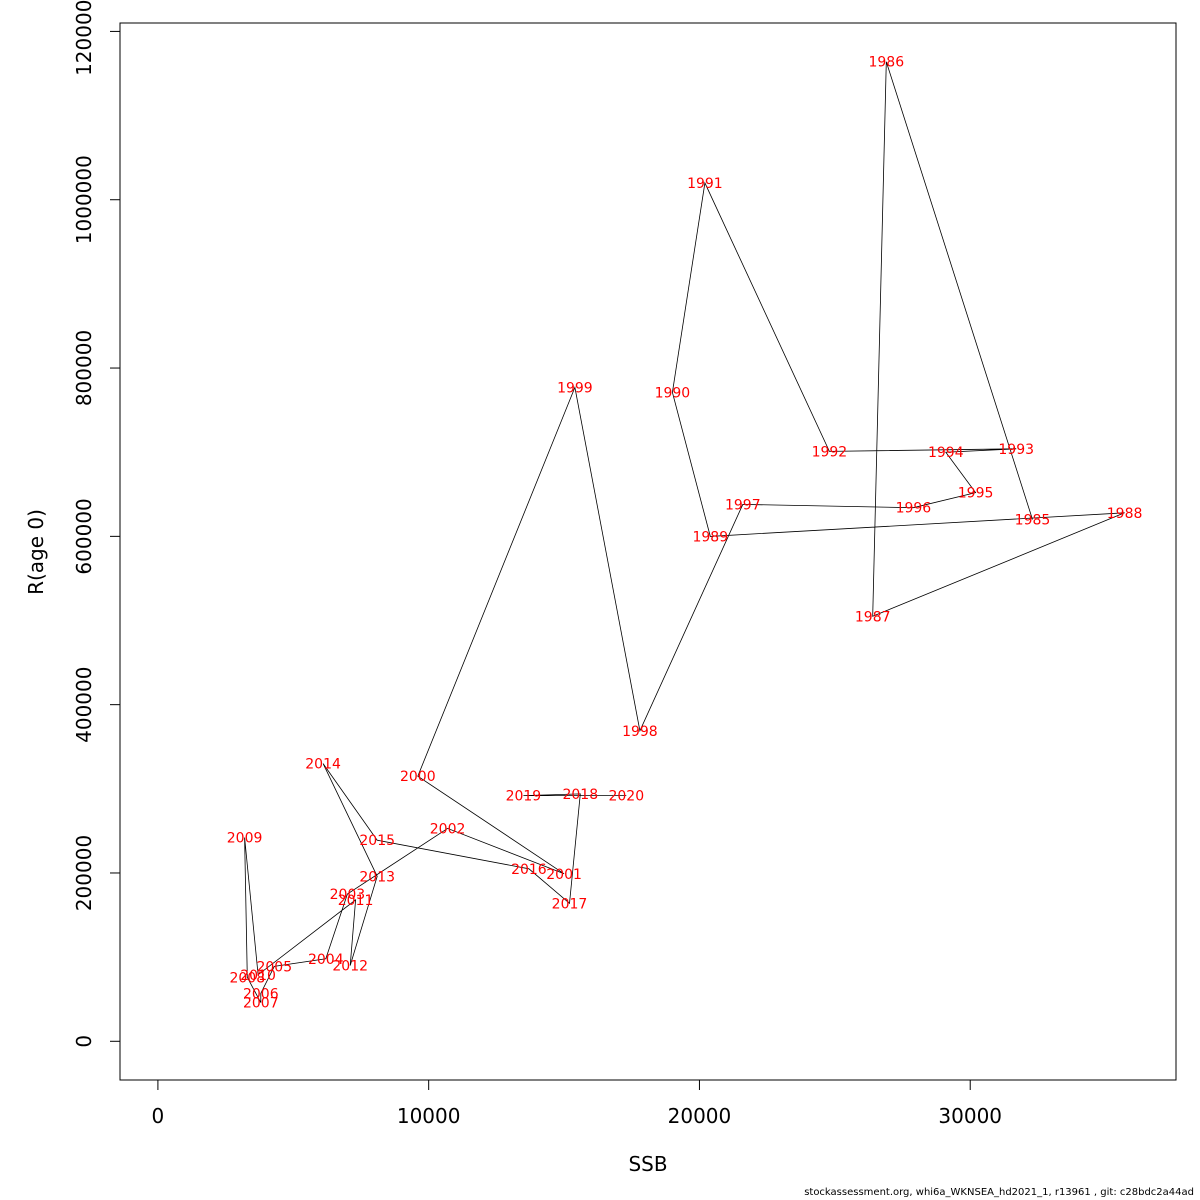  I want to click on point-label-1996: 1996, so click(914, 509).